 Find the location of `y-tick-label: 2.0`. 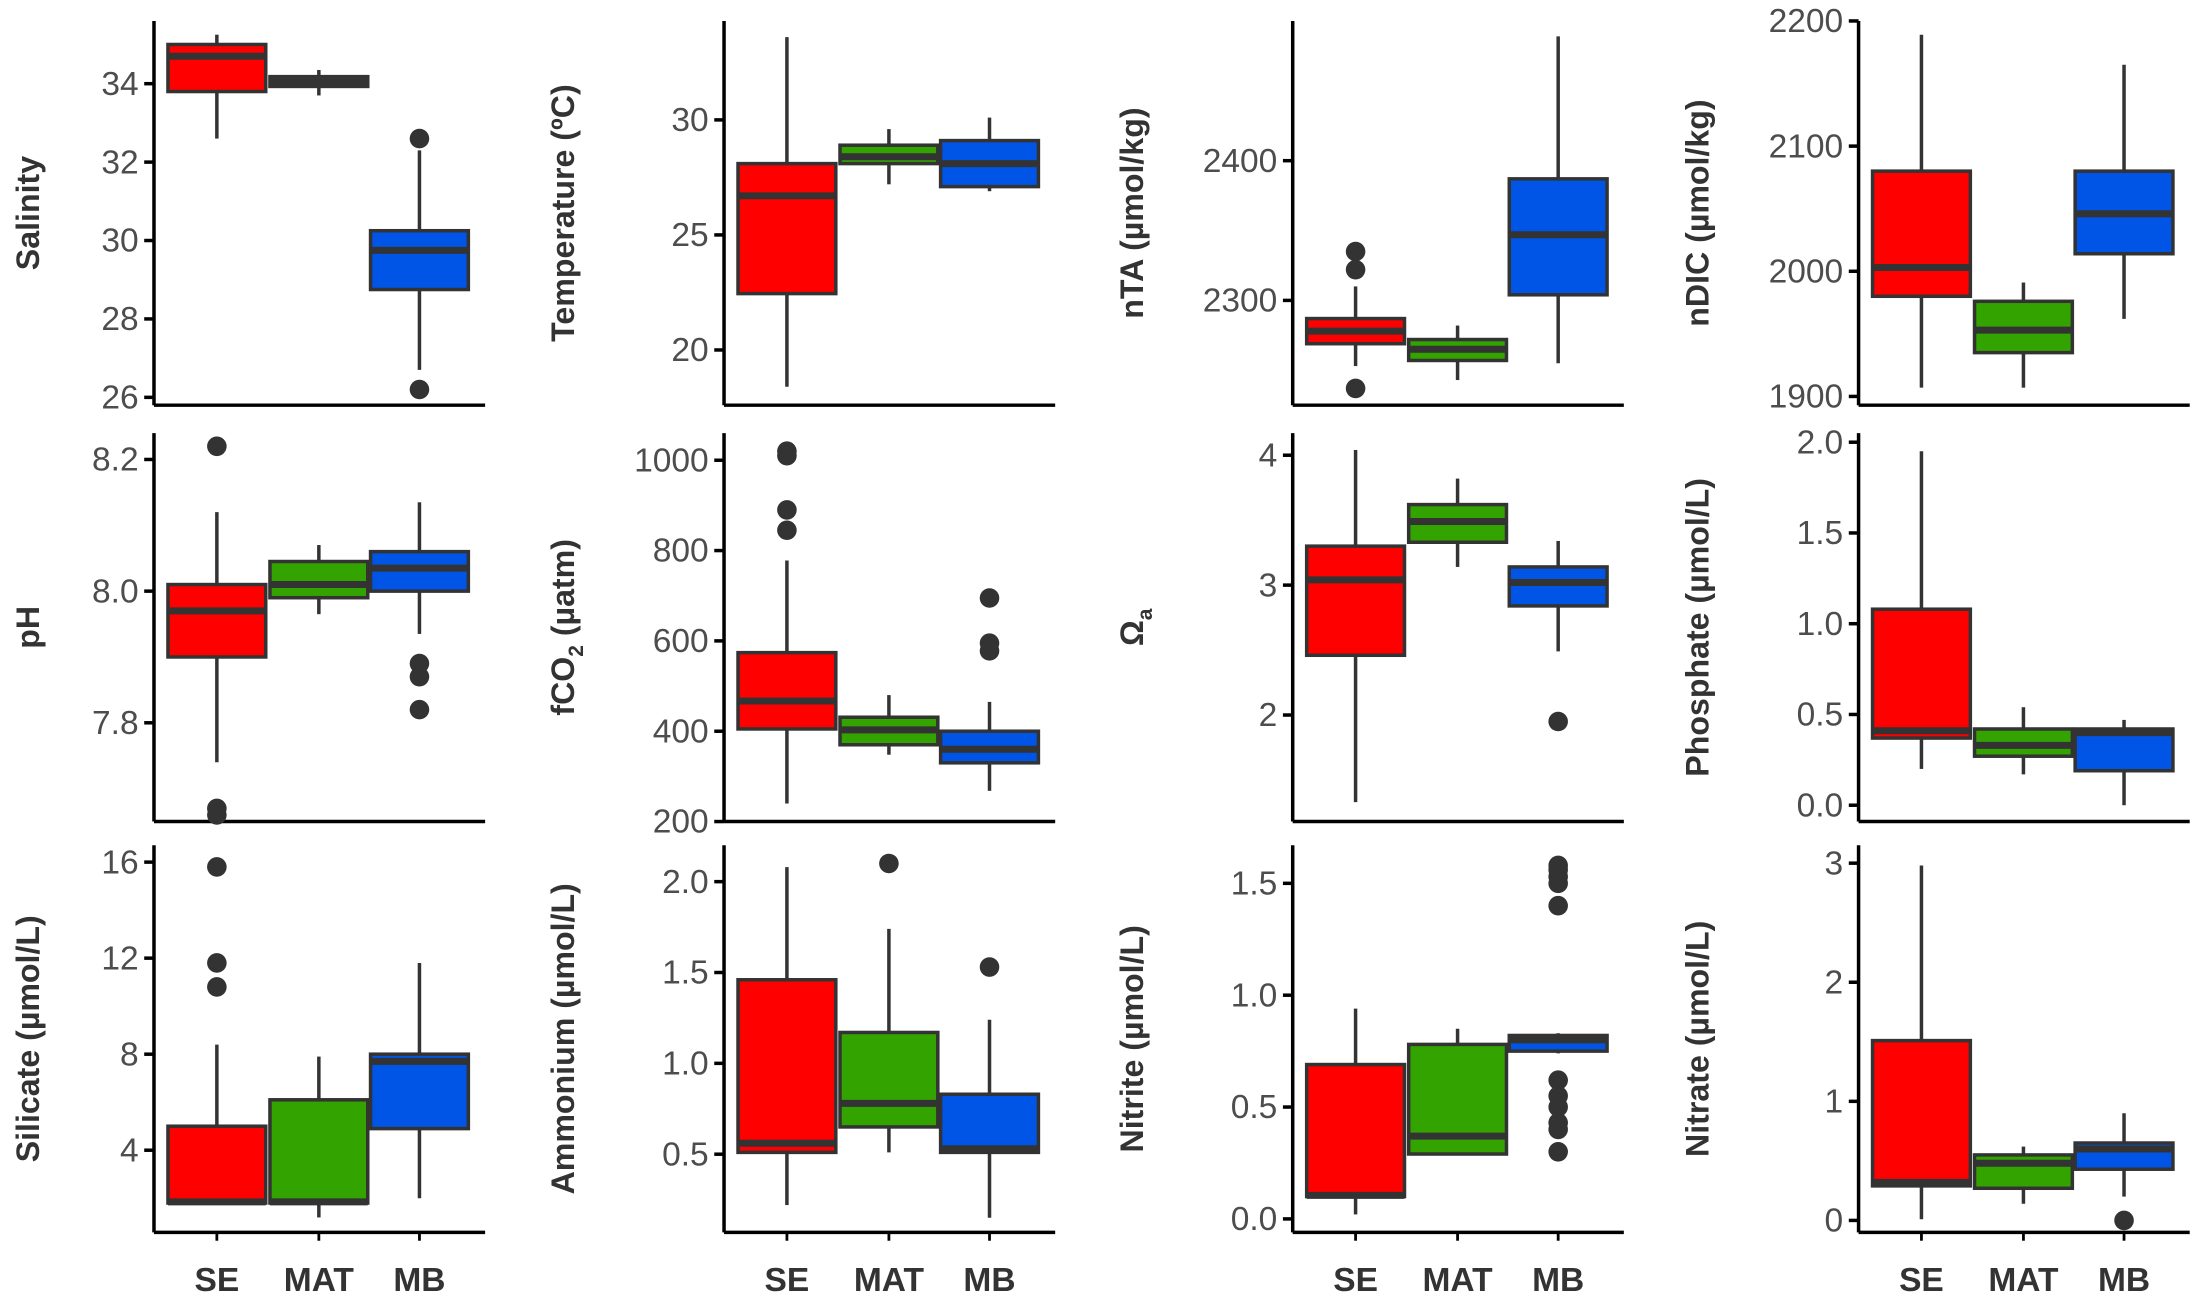

y-tick-label: 2.0 is located at coordinates (1820, 442).